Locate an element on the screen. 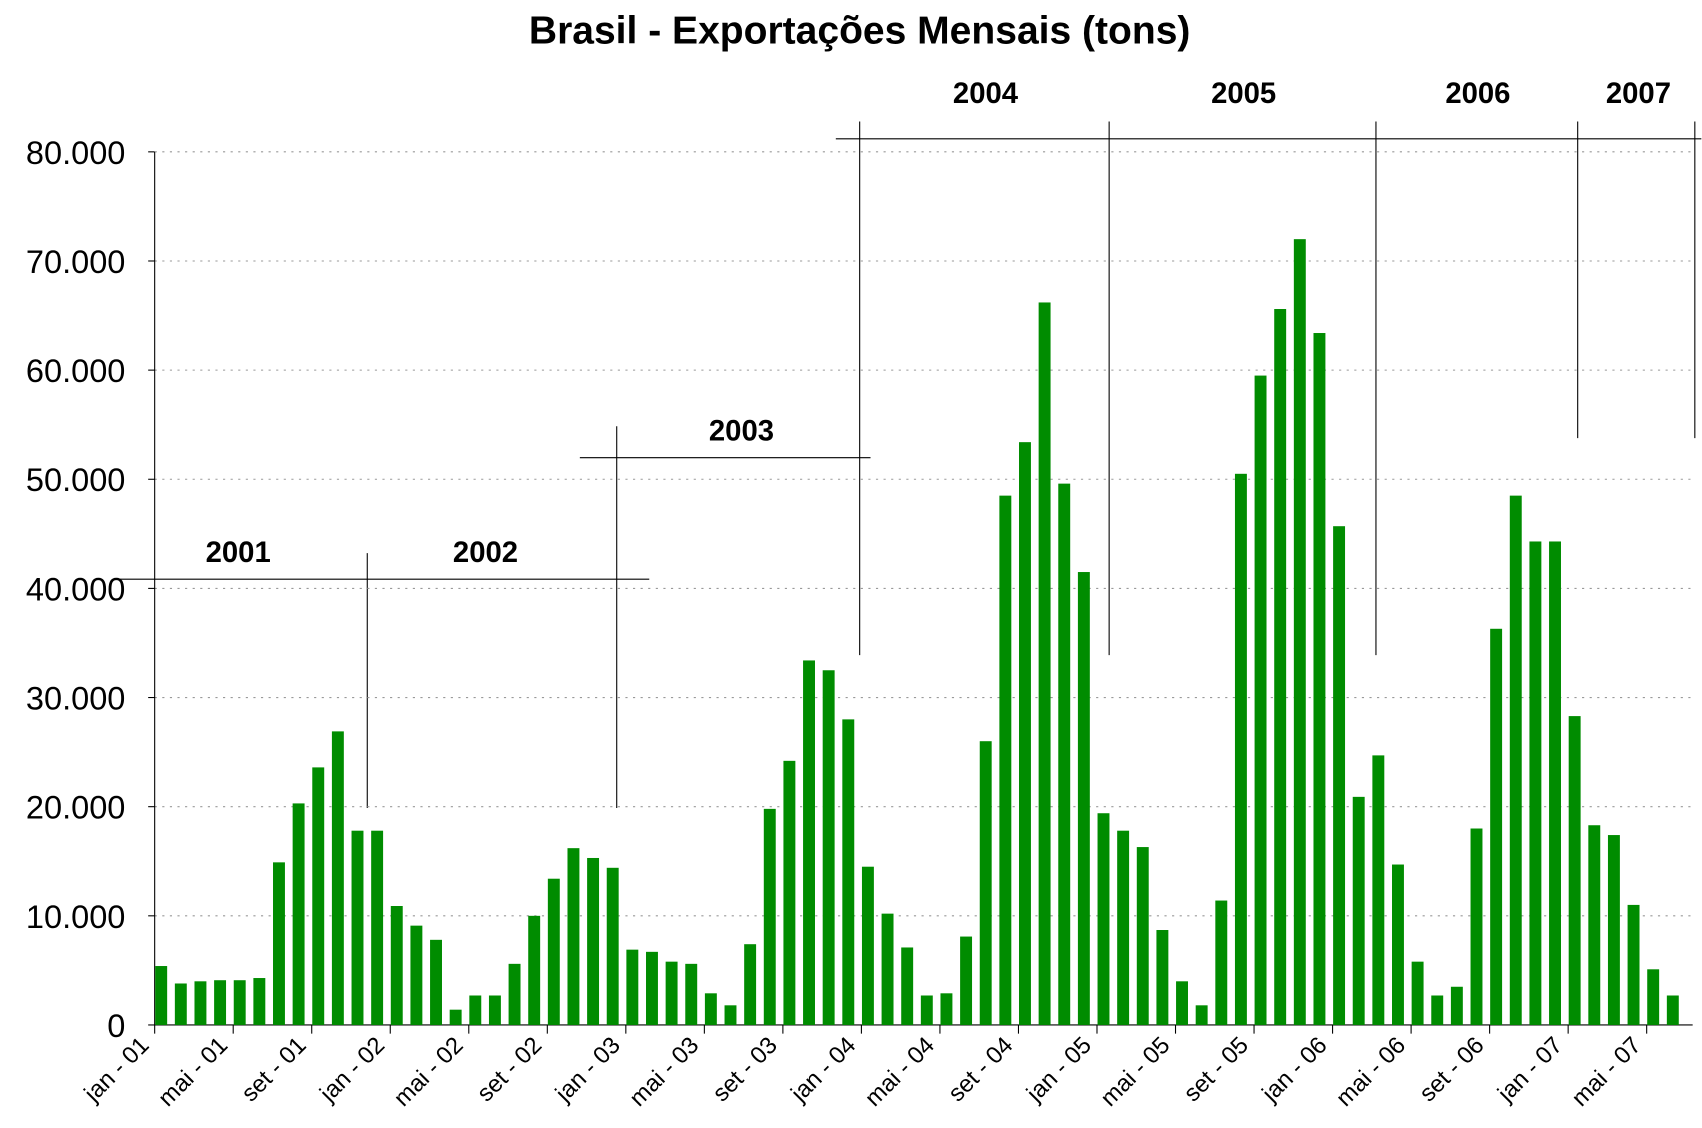  year-label: 2001 is located at coordinates (238, 552).